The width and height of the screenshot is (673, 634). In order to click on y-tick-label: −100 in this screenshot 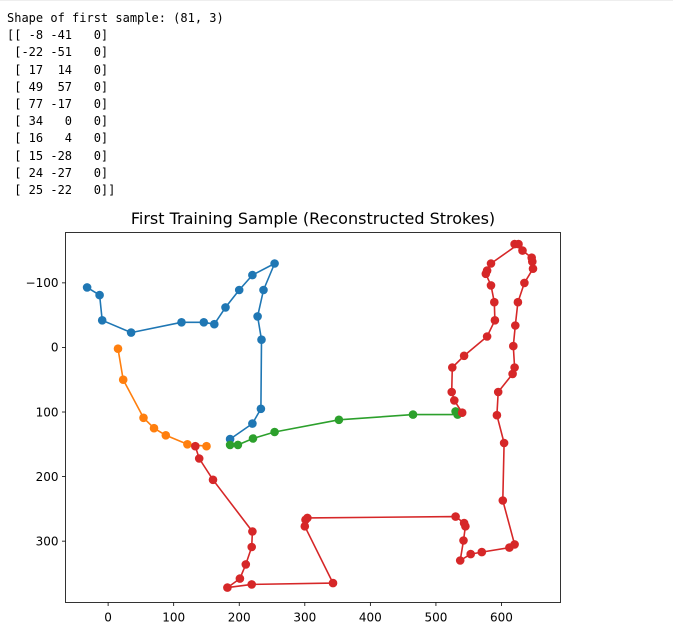, I will do `click(42, 283)`.